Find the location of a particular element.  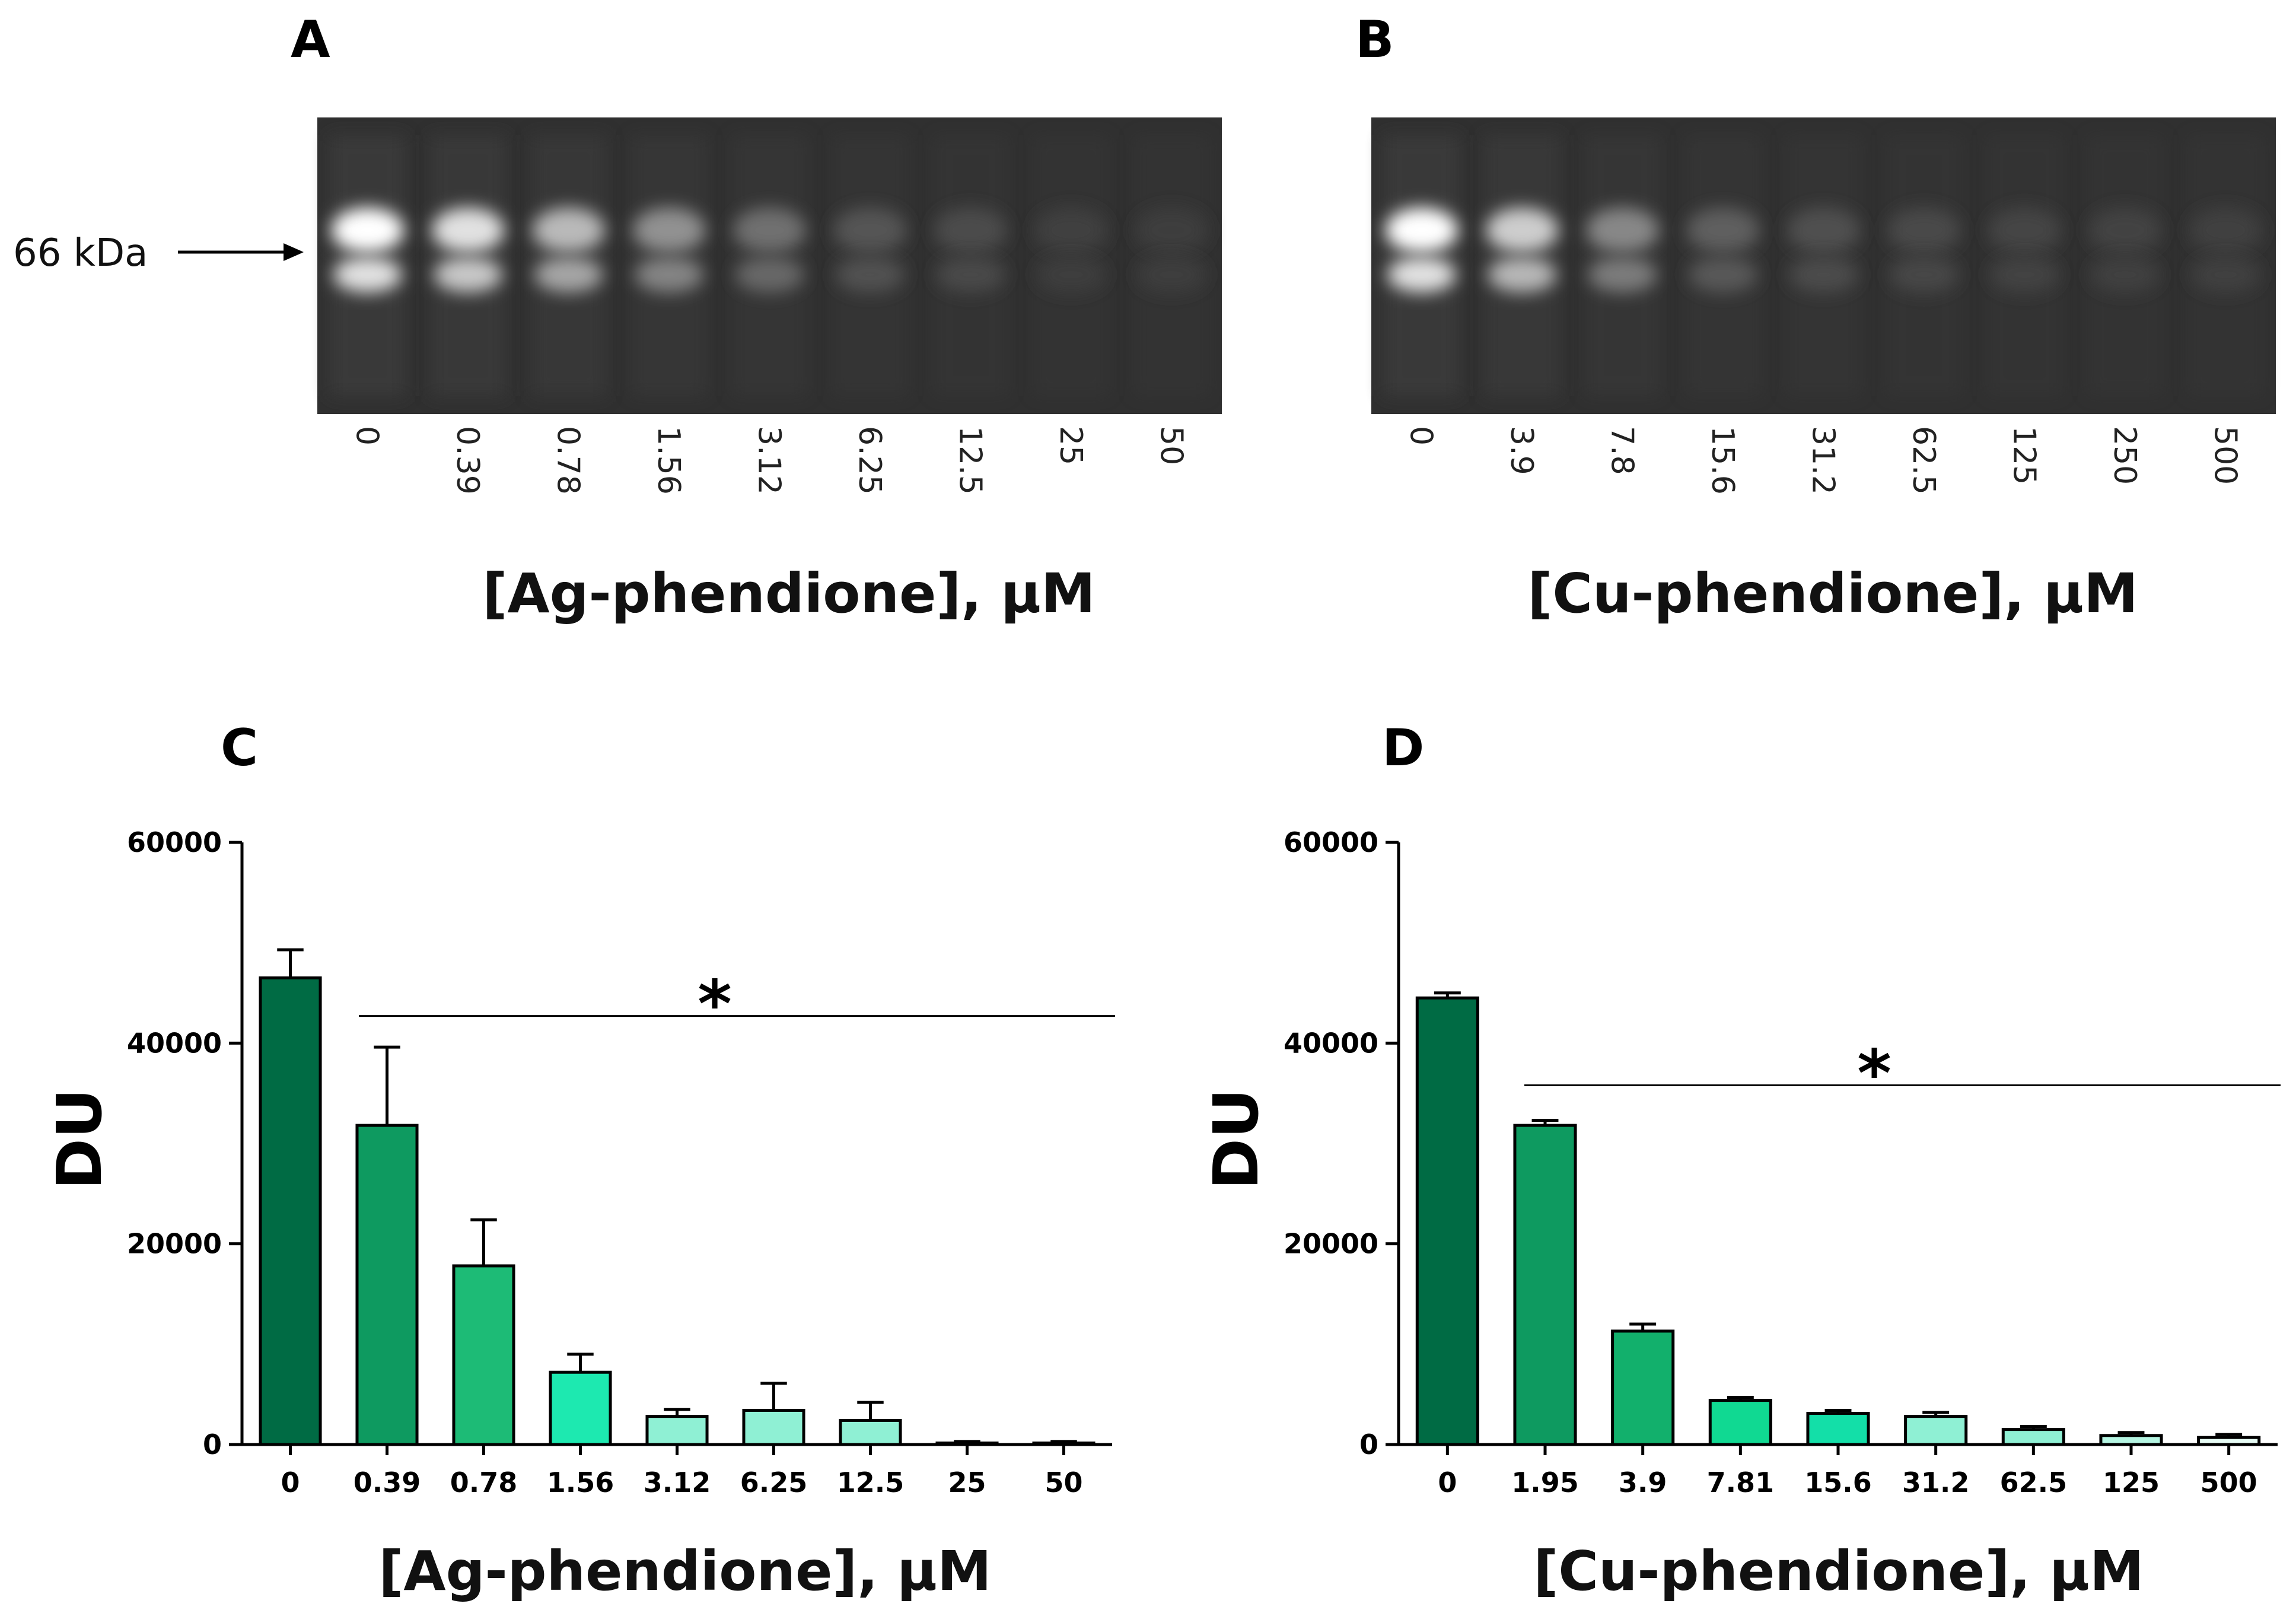

gel-a-bands is located at coordinates (770, 265).